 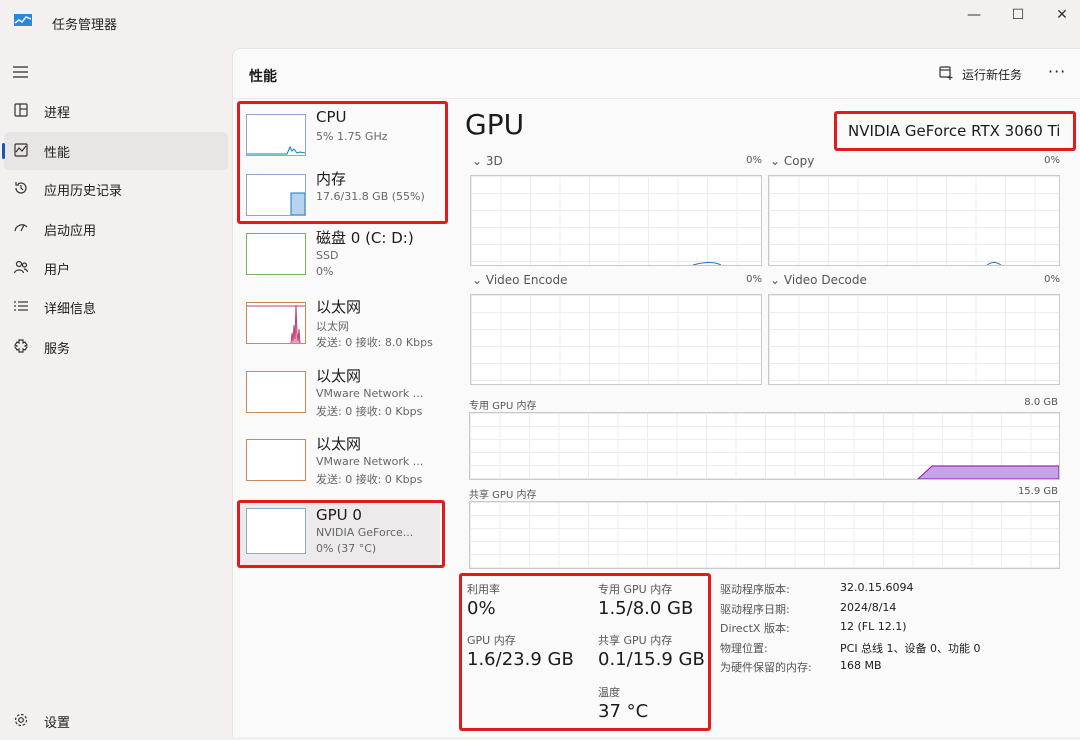 I want to click on cpu-thumbnail-graph, so click(x=276, y=135).